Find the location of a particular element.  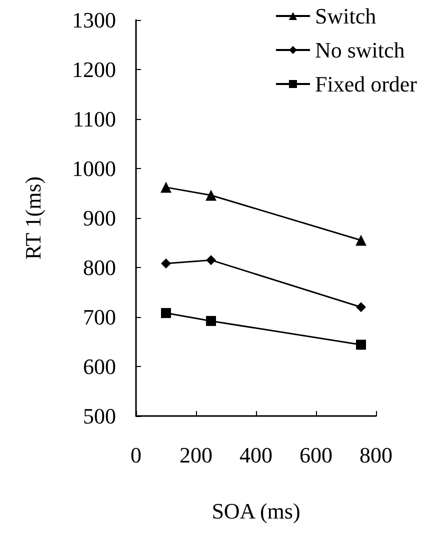

y-tick-label: 500 is located at coordinates (99, 416).